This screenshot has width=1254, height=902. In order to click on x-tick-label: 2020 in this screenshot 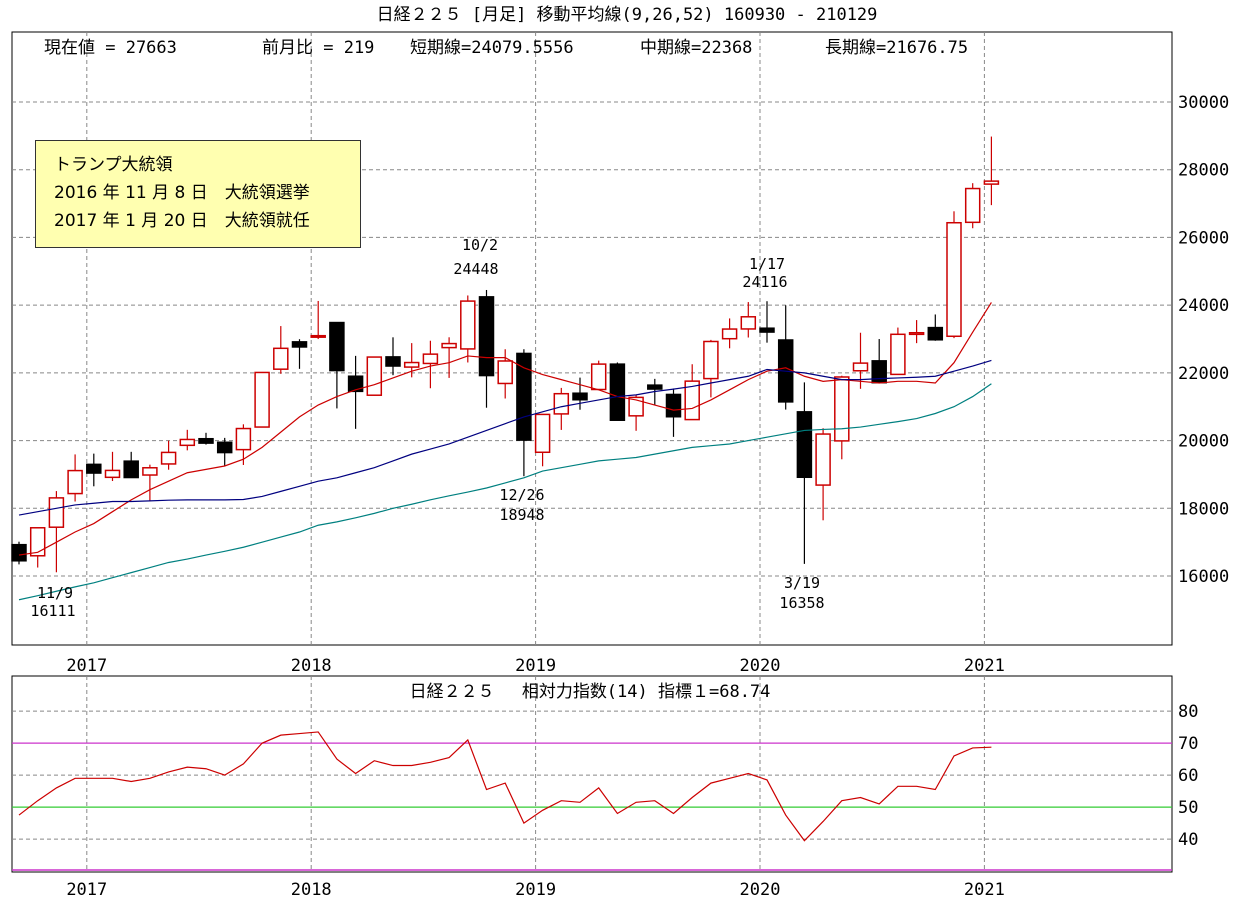, I will do `click(760, 666)`.